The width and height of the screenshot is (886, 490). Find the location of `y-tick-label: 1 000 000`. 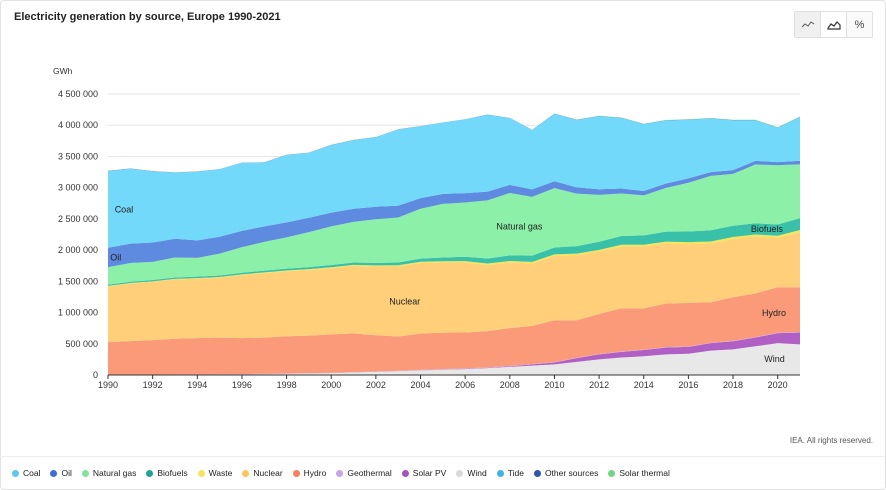

y-tick-label: 1 000 000 is located at coordinates (78, 313).